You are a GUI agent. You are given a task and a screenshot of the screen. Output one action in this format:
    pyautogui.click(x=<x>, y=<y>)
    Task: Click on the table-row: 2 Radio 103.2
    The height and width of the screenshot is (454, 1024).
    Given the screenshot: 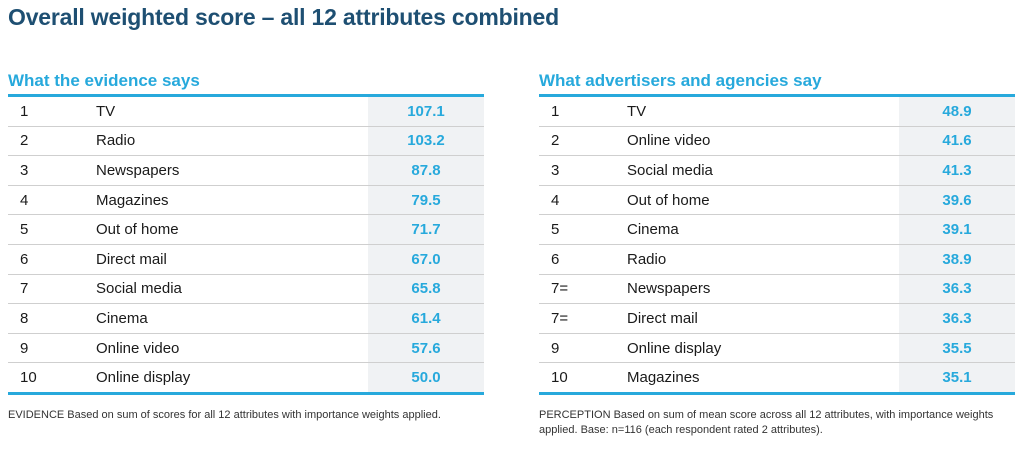 What is the action you would take?
    pyautogui.click(x=246, y=141)
    